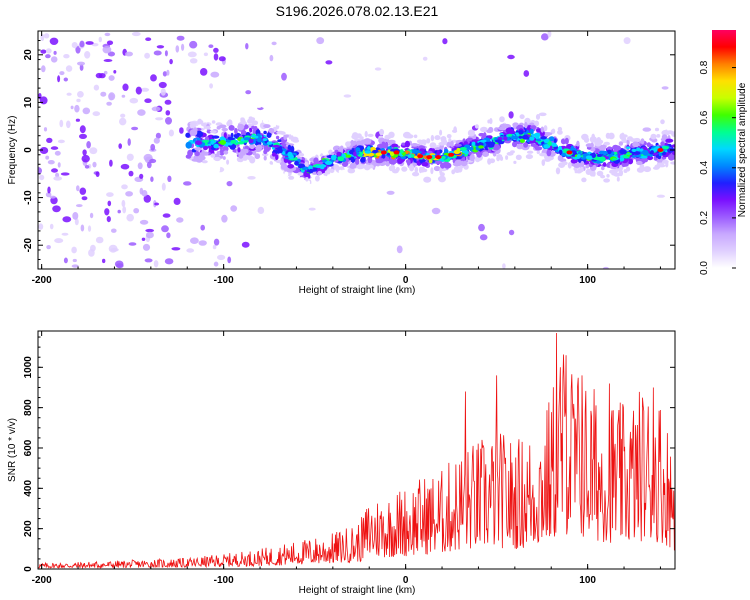  I want to click on snr-y-tick-label: 1000, so click(28, 367).